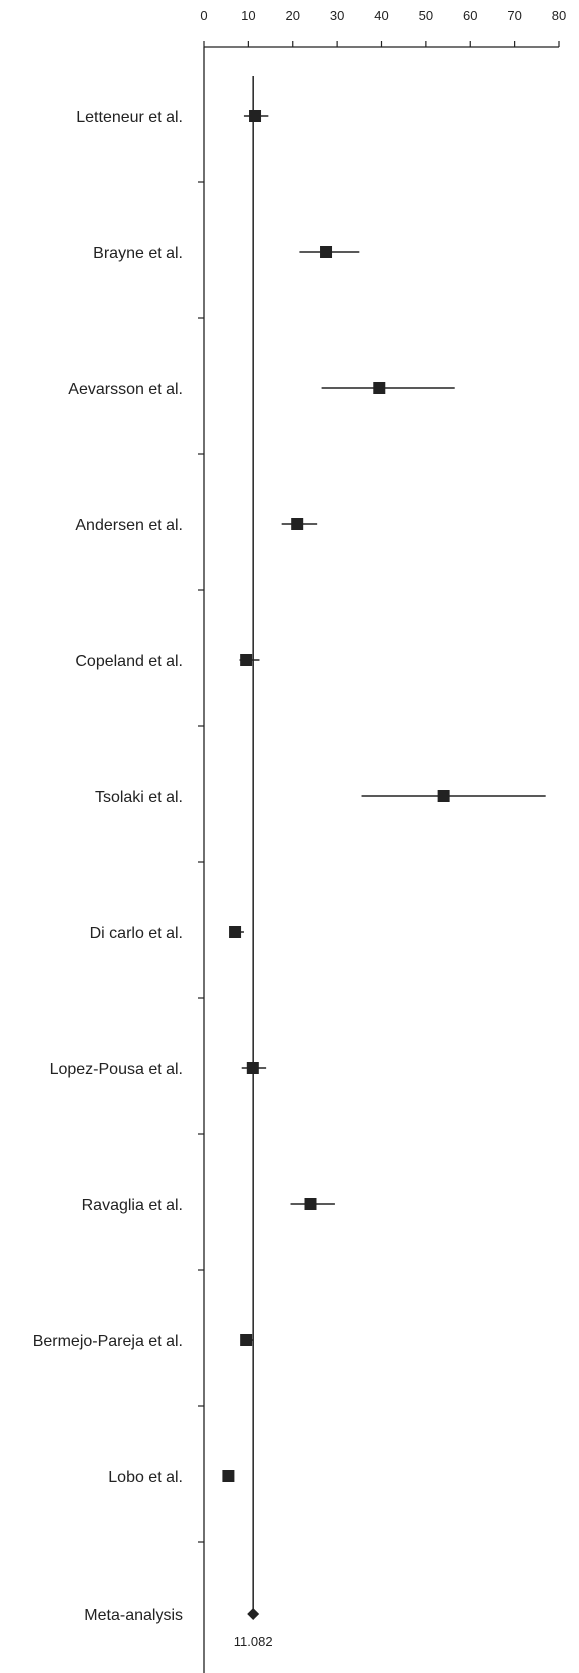 The height and width of the screenshot is (1673, 579). What do you see at coordinates (248, 15) in the screenshot?
I see `x-tick-label: 10` at bounding box center [248, 15].